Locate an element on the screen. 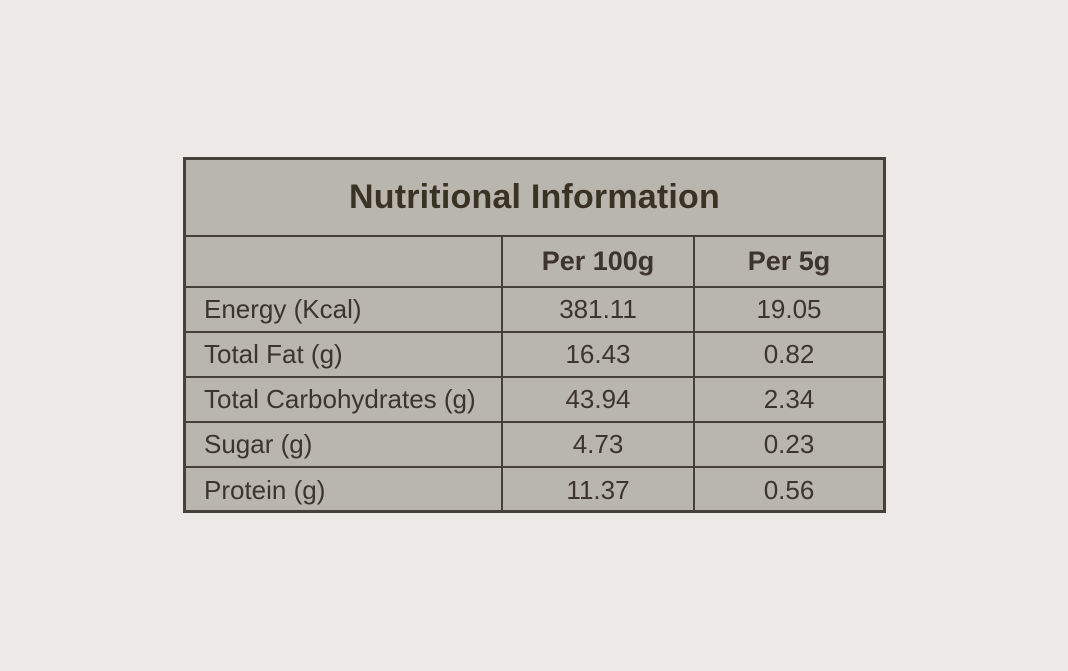 This screenshot has width=1068, height=671. table-row: Protein (g) 11.37 0.56 is located at coordinates (534, 489).